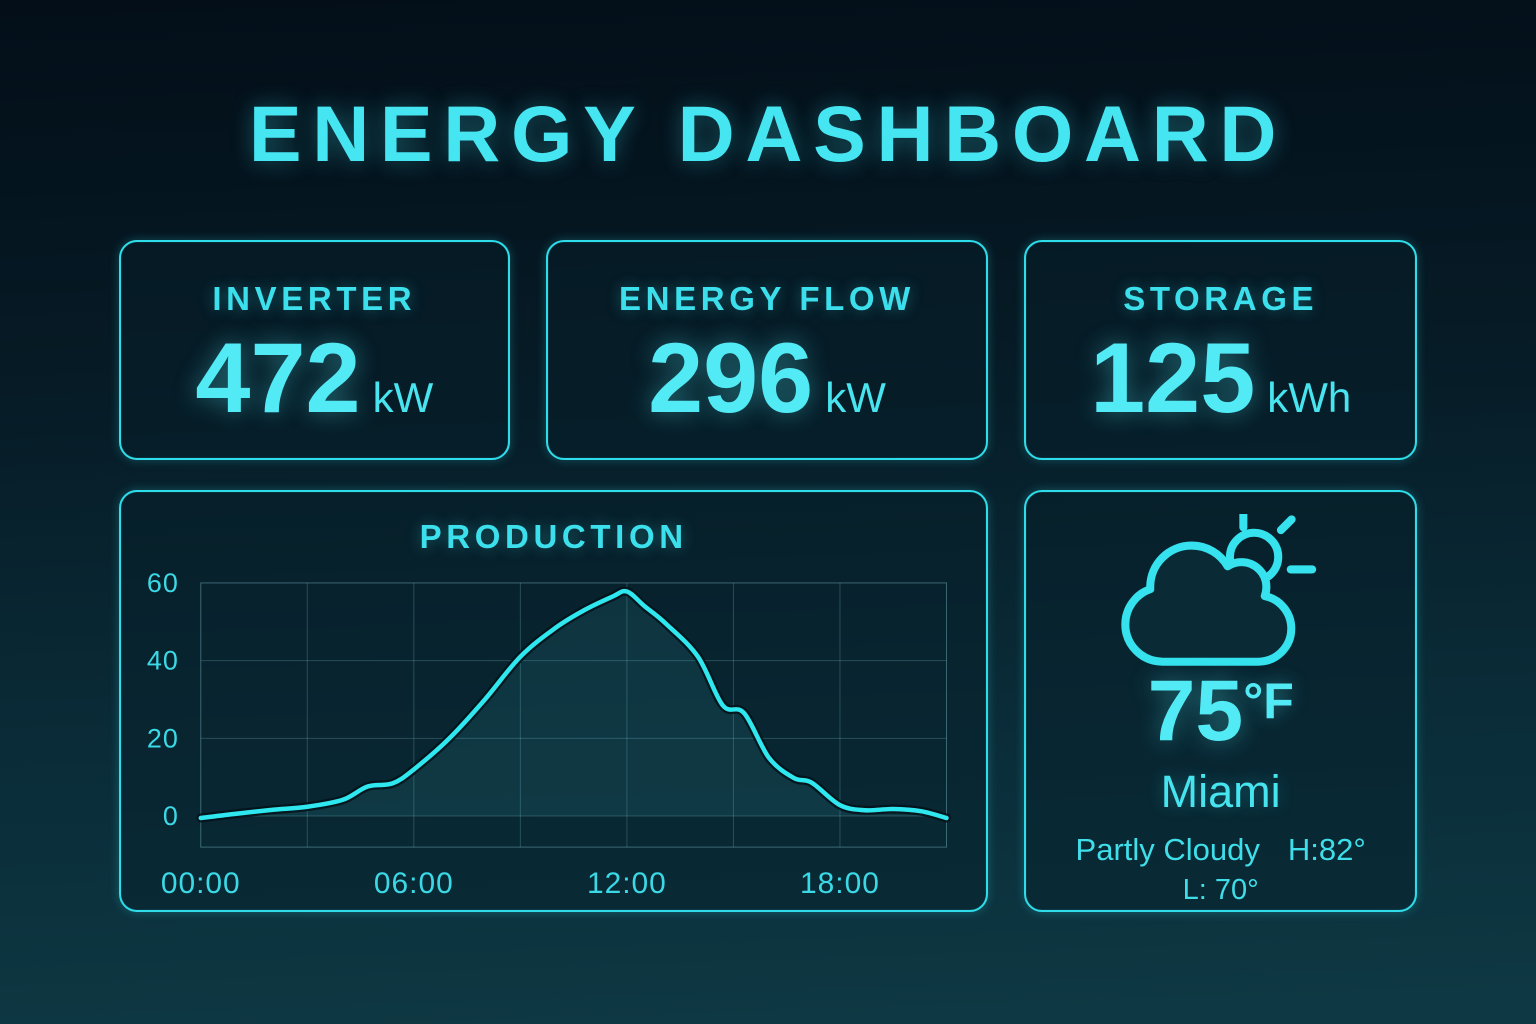 The width and height of the screenshot is (1536, 1024). Describe the element at coordinates (201, 883) in the screenshot. I see `svg-text: 00:00` at that location.